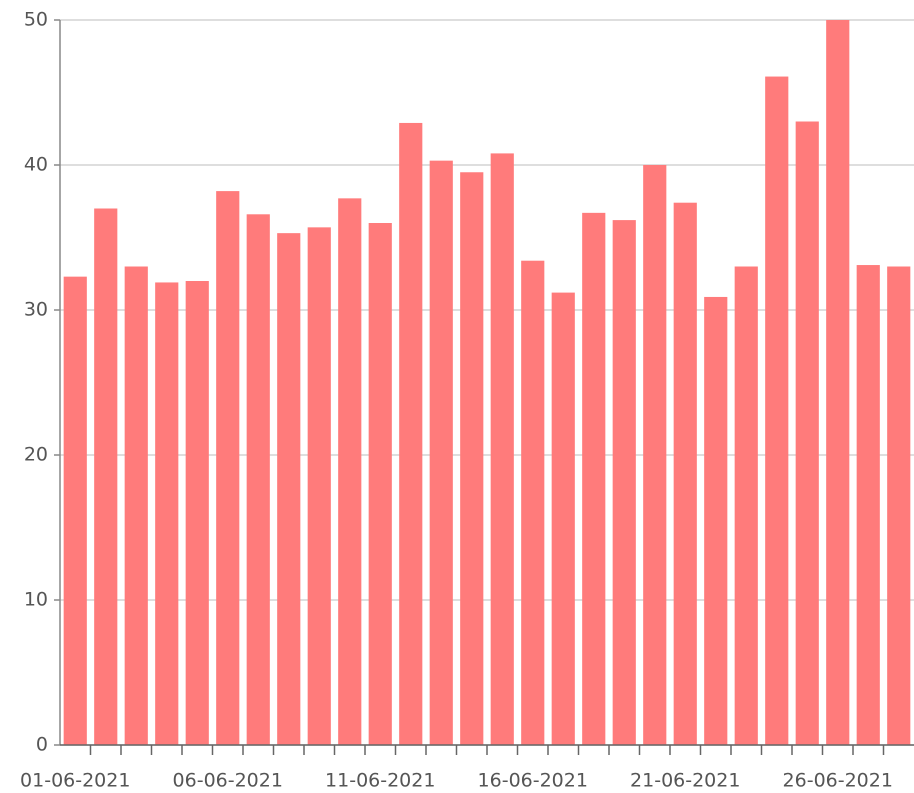 The height and width of the screenshot is (793, 914). I want to click on x-tick-label: 01-06-2021, so click(75, 781).